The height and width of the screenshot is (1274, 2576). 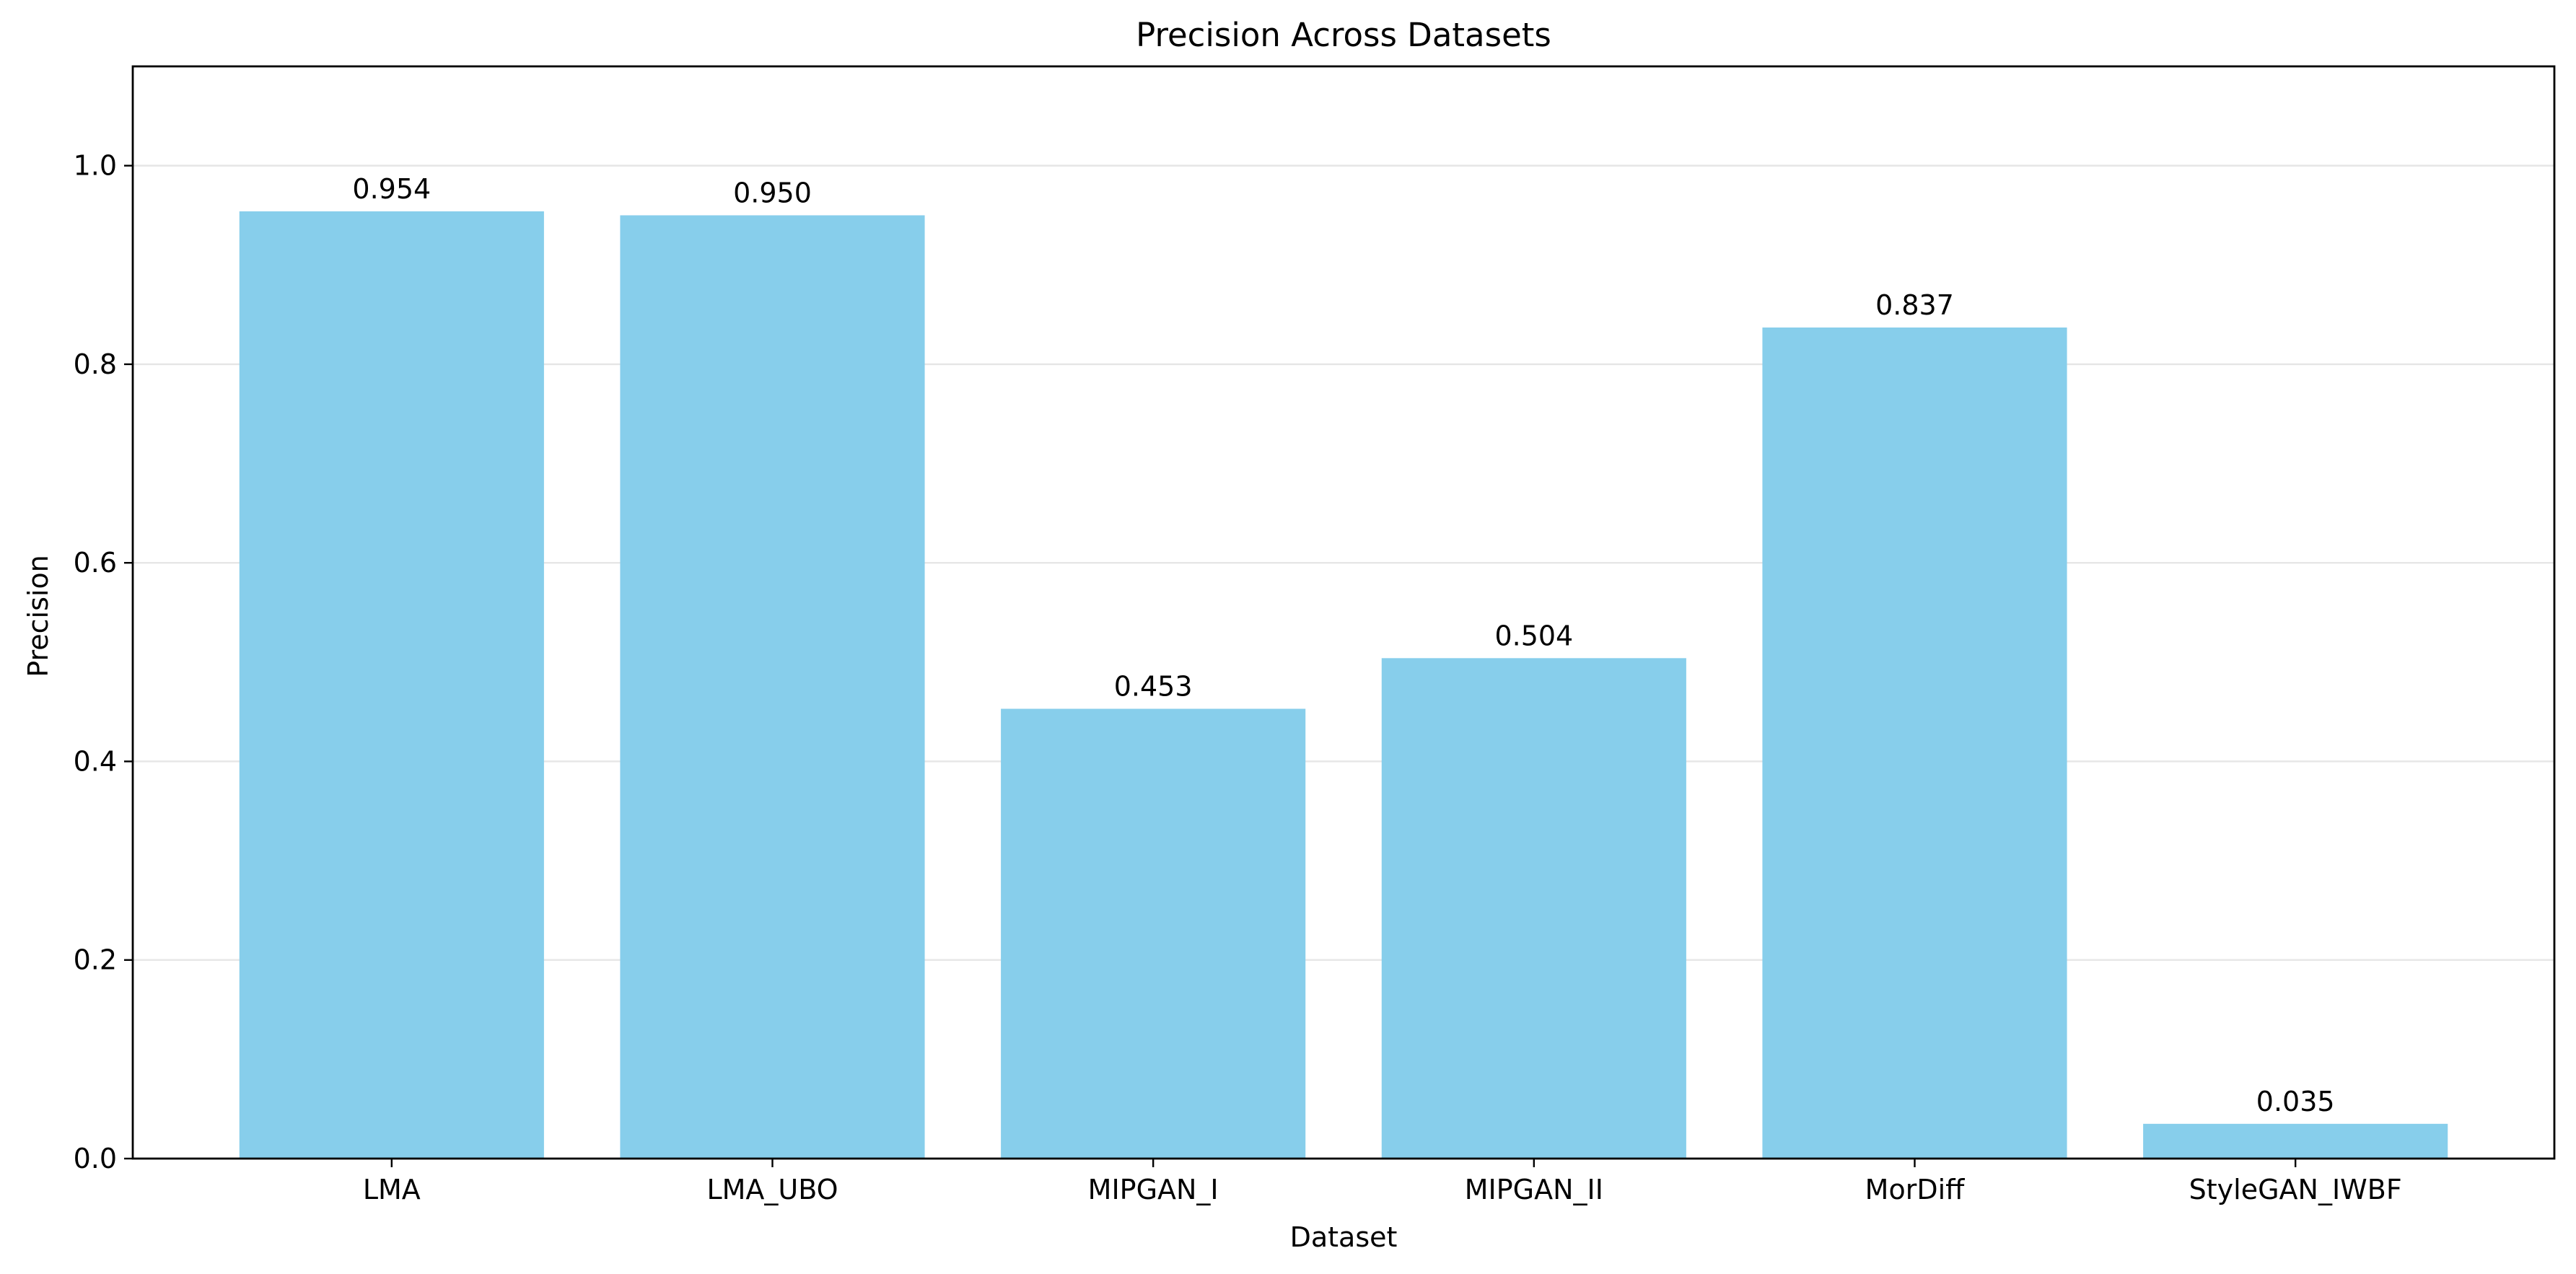 I want to click on y-axis-label: Precision, so click(x=38, y=616).